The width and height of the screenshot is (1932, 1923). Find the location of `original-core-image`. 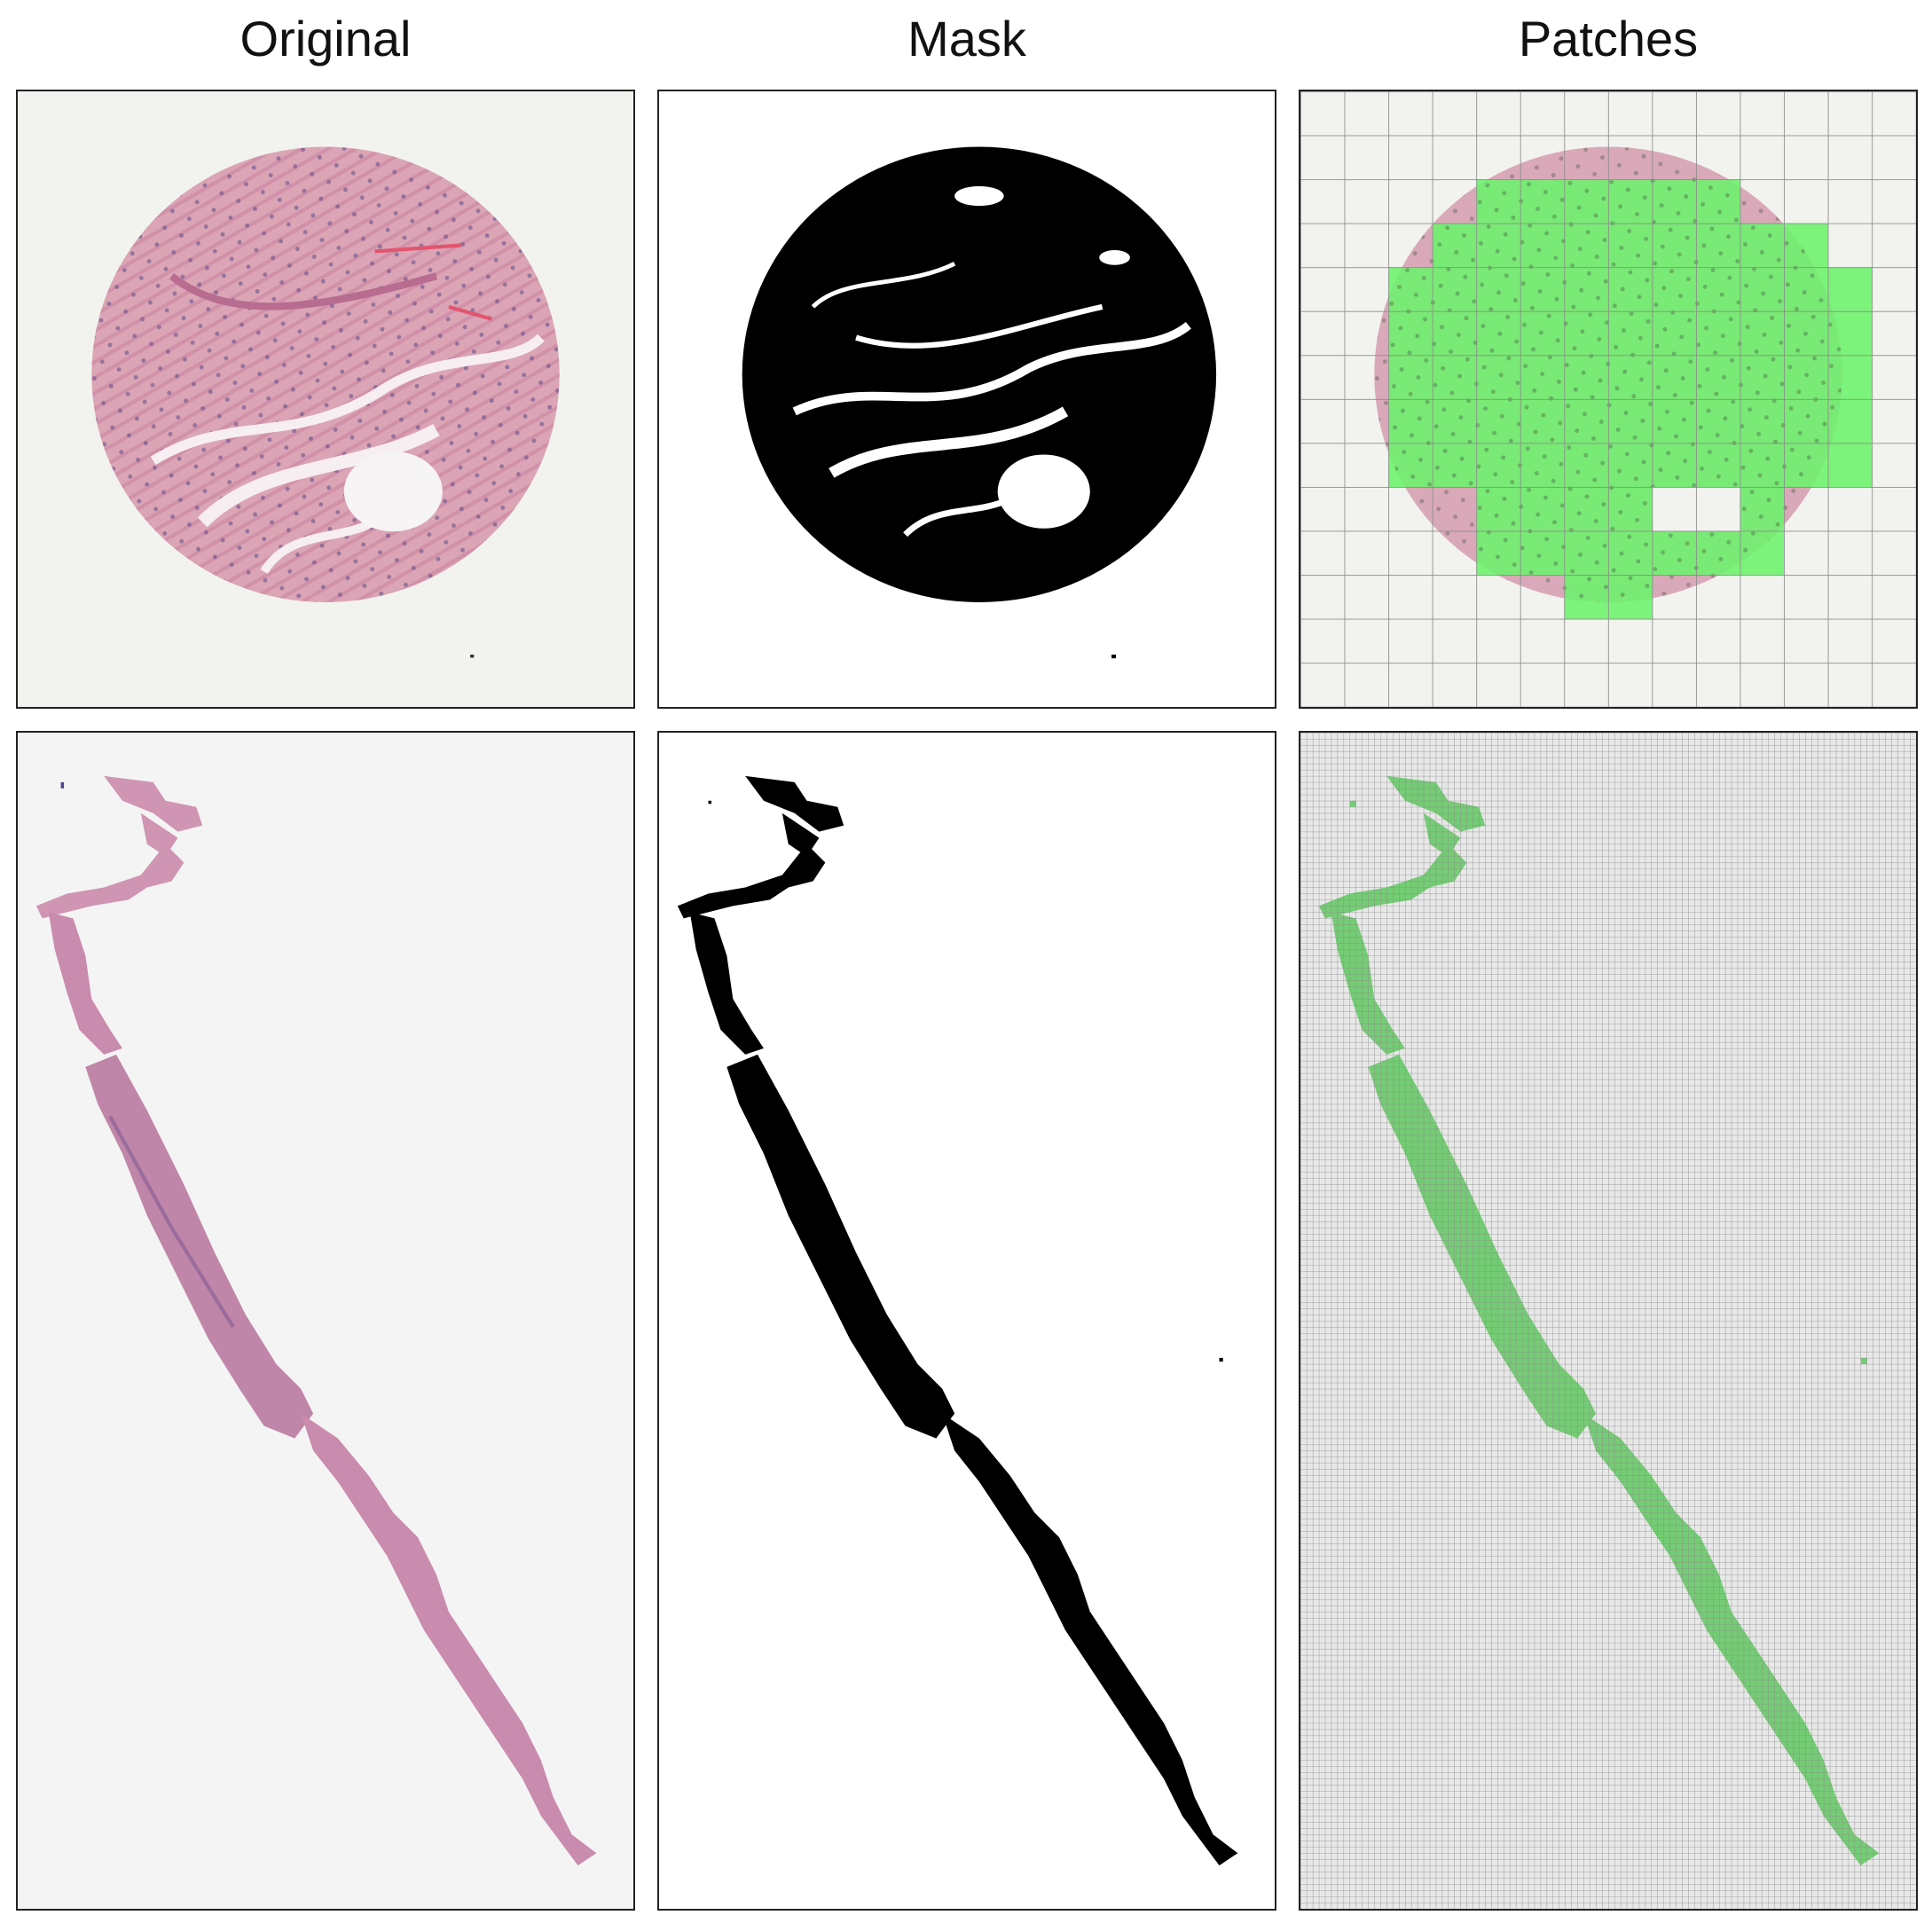

original-core-image is located at coordinates (325, 399).